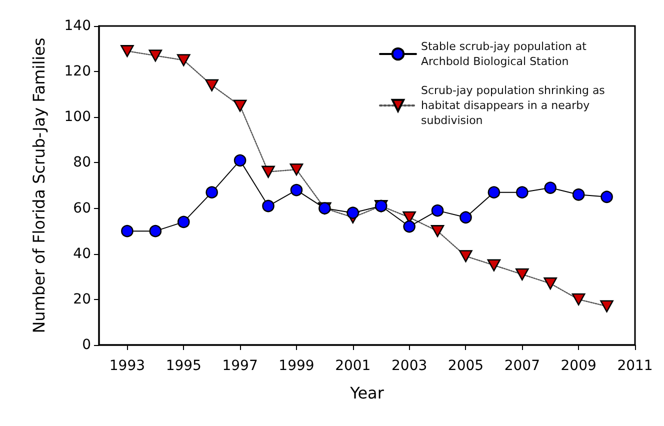  What do you see at coordinates (77, 117) in the screenshot?
I see `y-tick-label: 100` at bounding box center [77, 117].